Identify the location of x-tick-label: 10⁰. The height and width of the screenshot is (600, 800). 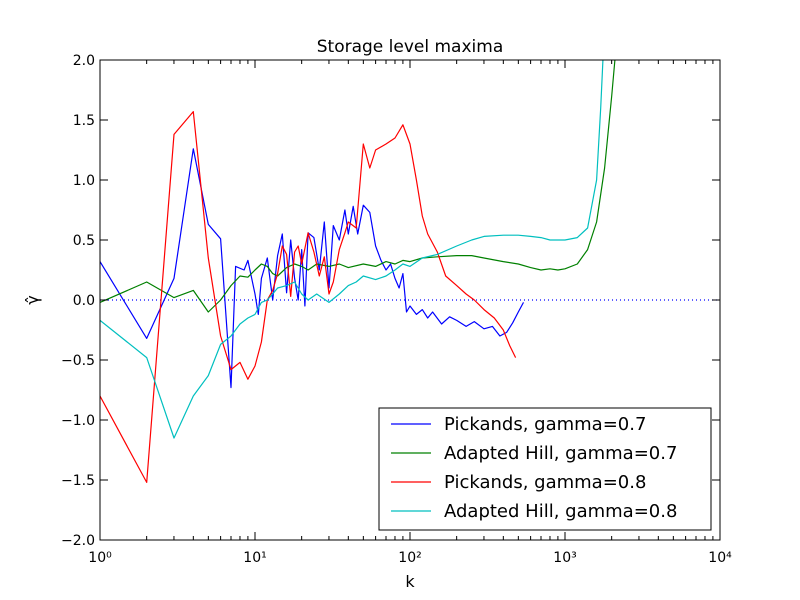
(100, 558).